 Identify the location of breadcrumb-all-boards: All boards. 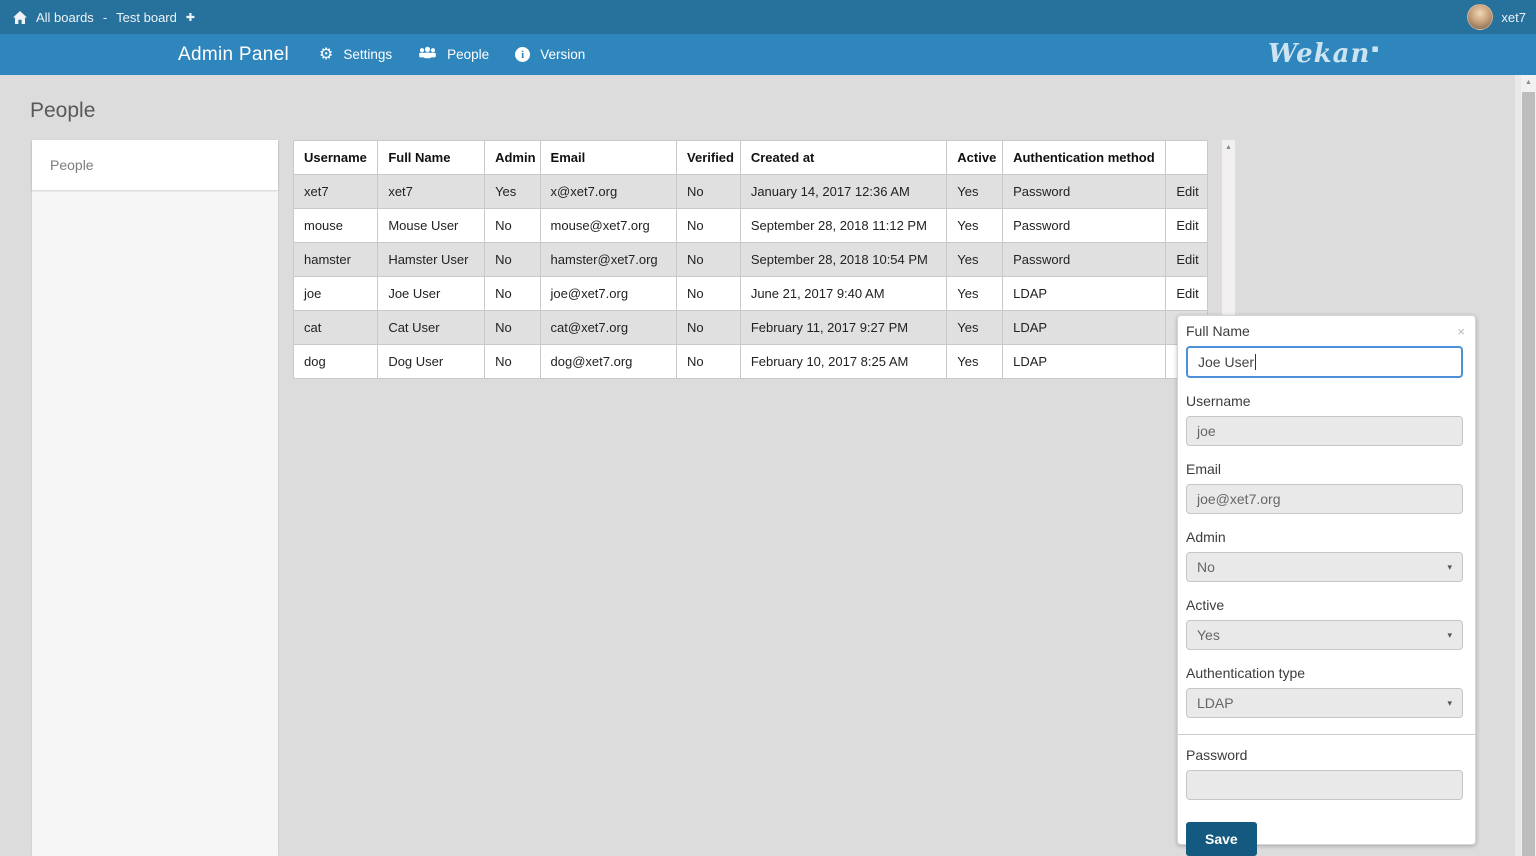
(65, 17).